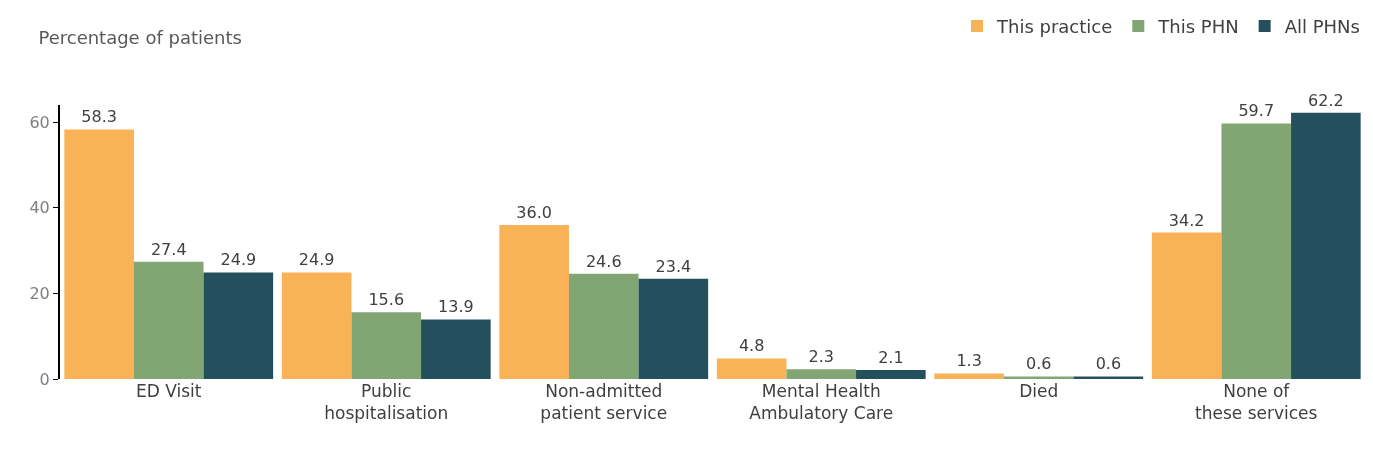 The height and width of the screenshot is (454, 1373). What do you see at coordinates (1039, 391) in the screenshot?
I see `x-tick-label: Died` at bounding box center [1039, 391].